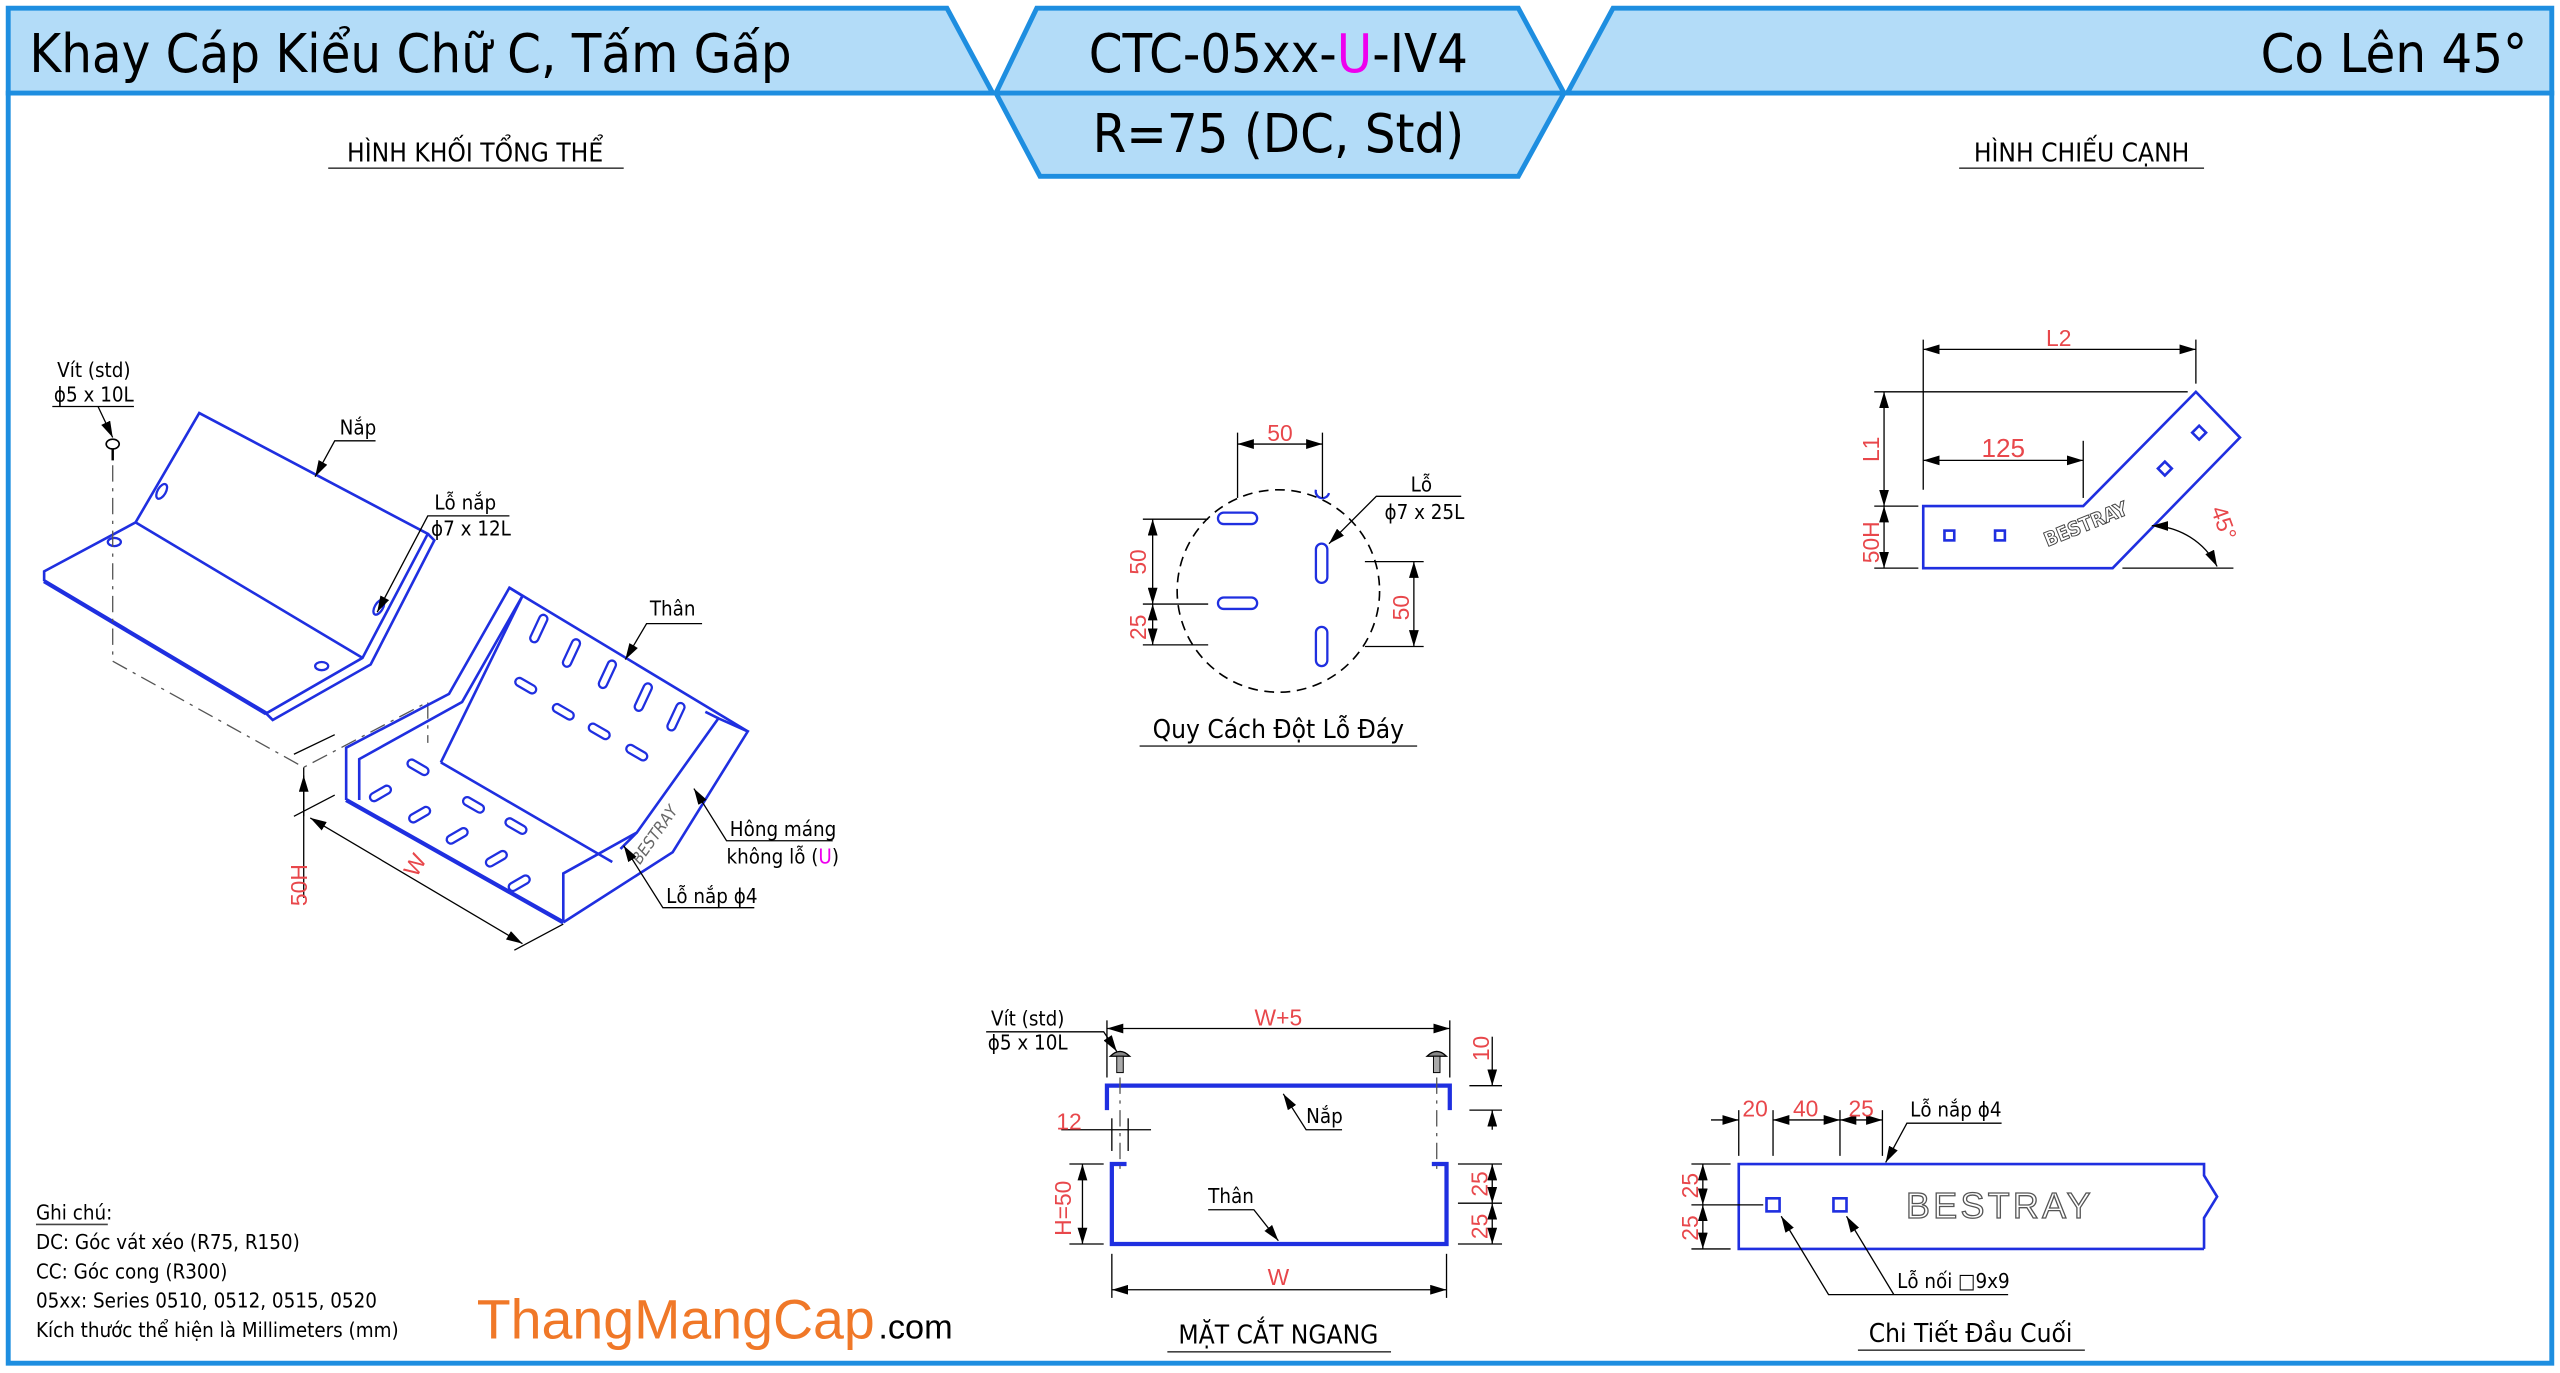 The height and width of the screenshot is (1373, 2560). I want to click on dim-side-height: 50H, so click(1871, 542).